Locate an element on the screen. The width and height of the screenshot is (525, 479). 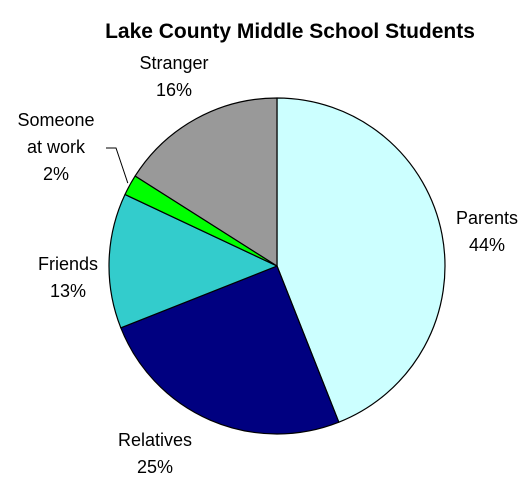
slice-percent: 25% is located at coordinates (155, 467).